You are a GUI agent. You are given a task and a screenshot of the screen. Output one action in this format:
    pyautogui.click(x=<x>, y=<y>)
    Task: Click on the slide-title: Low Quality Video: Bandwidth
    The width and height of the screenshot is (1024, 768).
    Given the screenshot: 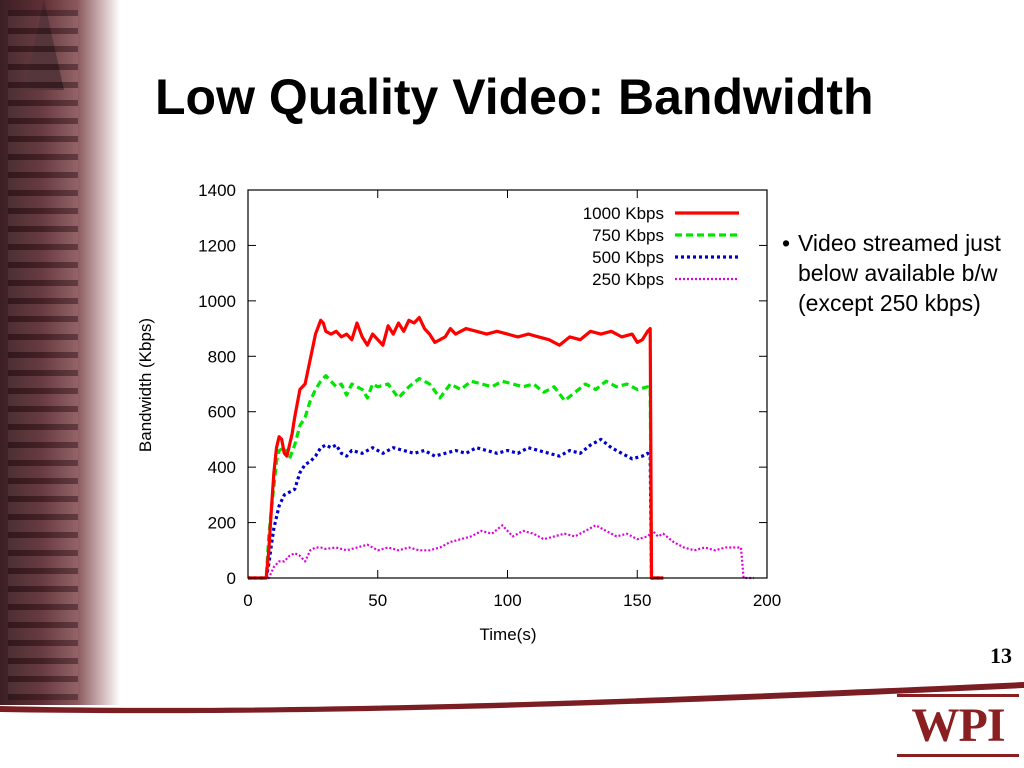 What is the action you would take?
    pyautogui.click(x=514, y=97)
    